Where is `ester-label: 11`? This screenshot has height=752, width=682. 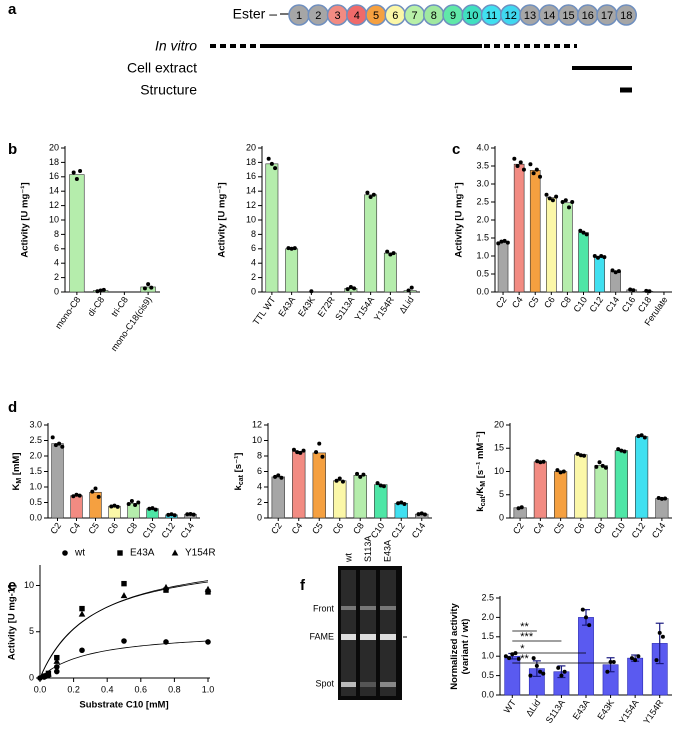
ester-label: 11 is located at coordinates (491, 16).